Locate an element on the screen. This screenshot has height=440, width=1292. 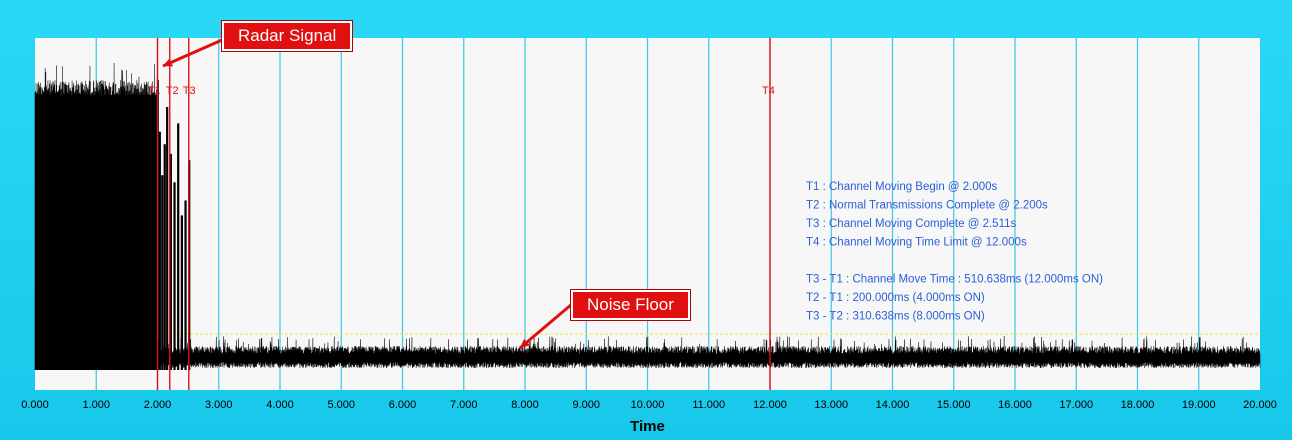
radar-signal-arrow is located at coordinates (192, 53).